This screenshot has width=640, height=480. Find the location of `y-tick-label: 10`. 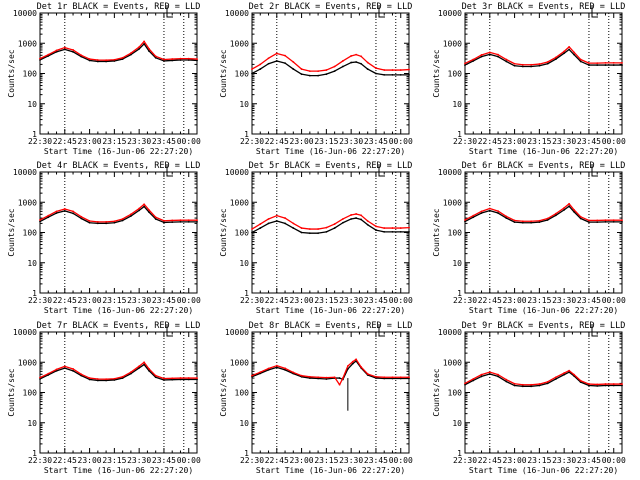

y-tick-label: 10 is located at coordinates (457, 104).